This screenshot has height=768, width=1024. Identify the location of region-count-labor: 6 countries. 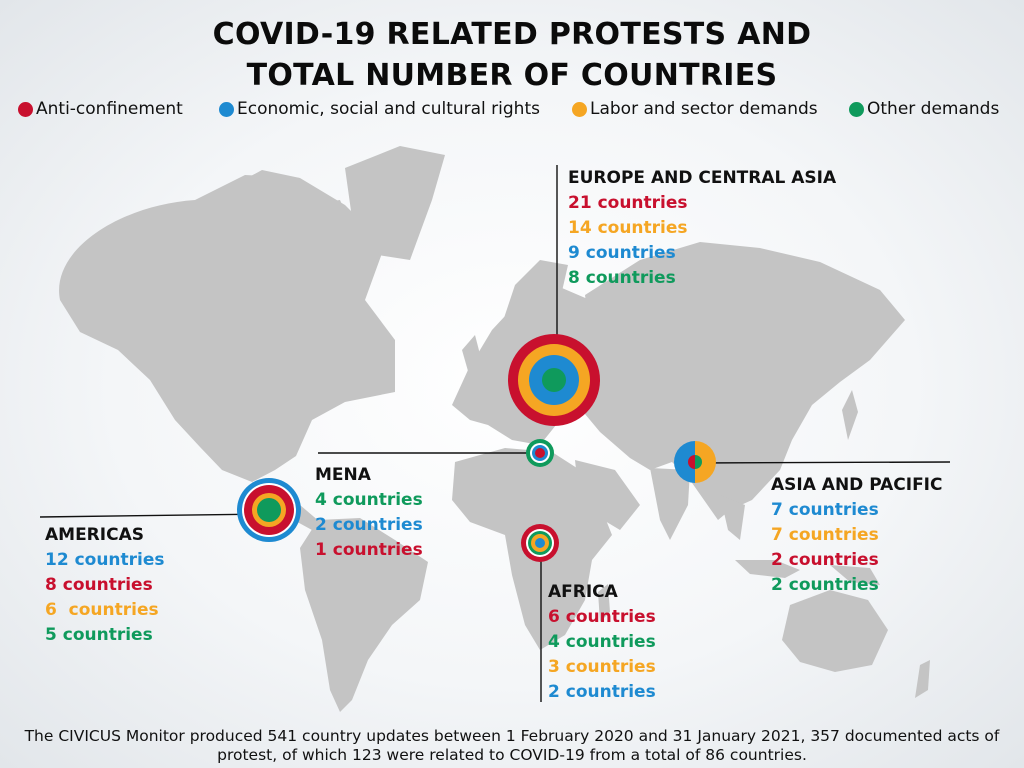
(102, 610).